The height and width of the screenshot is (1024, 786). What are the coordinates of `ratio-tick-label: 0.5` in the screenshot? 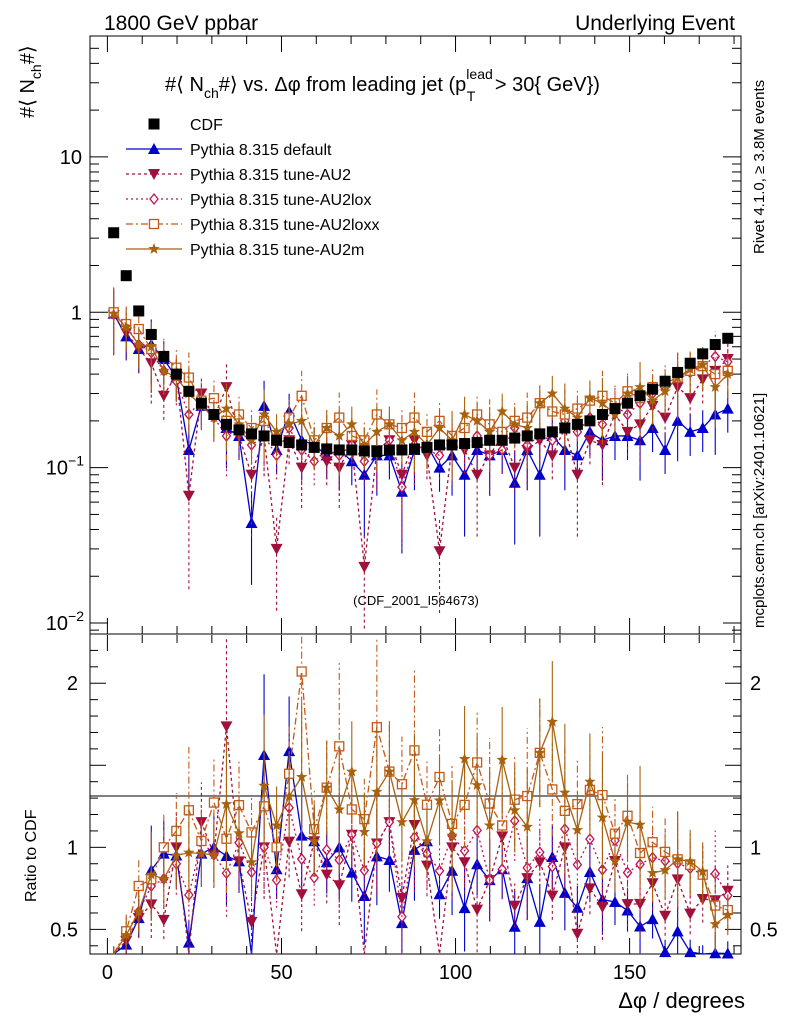 It's located at (64, 930).